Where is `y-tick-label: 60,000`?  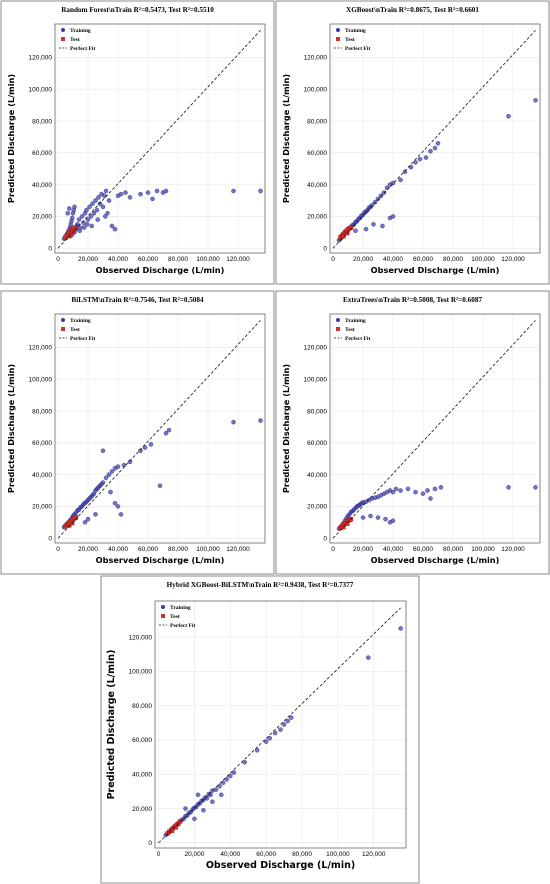 y-tick-label: 60,000 is located at coordinates (142, 740).